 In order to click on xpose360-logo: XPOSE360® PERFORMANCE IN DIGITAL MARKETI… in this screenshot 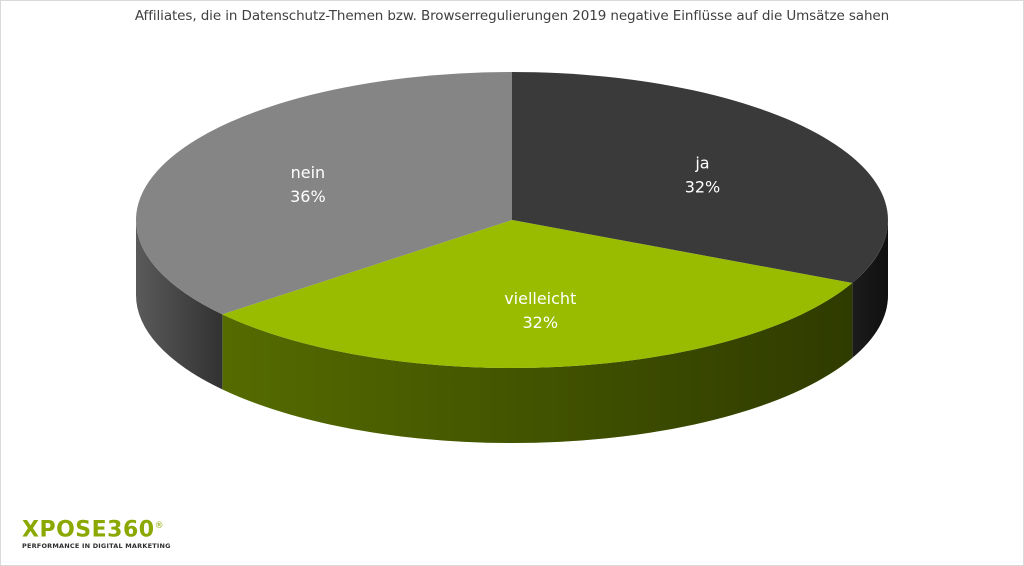, I will do `click(96, 533)`.